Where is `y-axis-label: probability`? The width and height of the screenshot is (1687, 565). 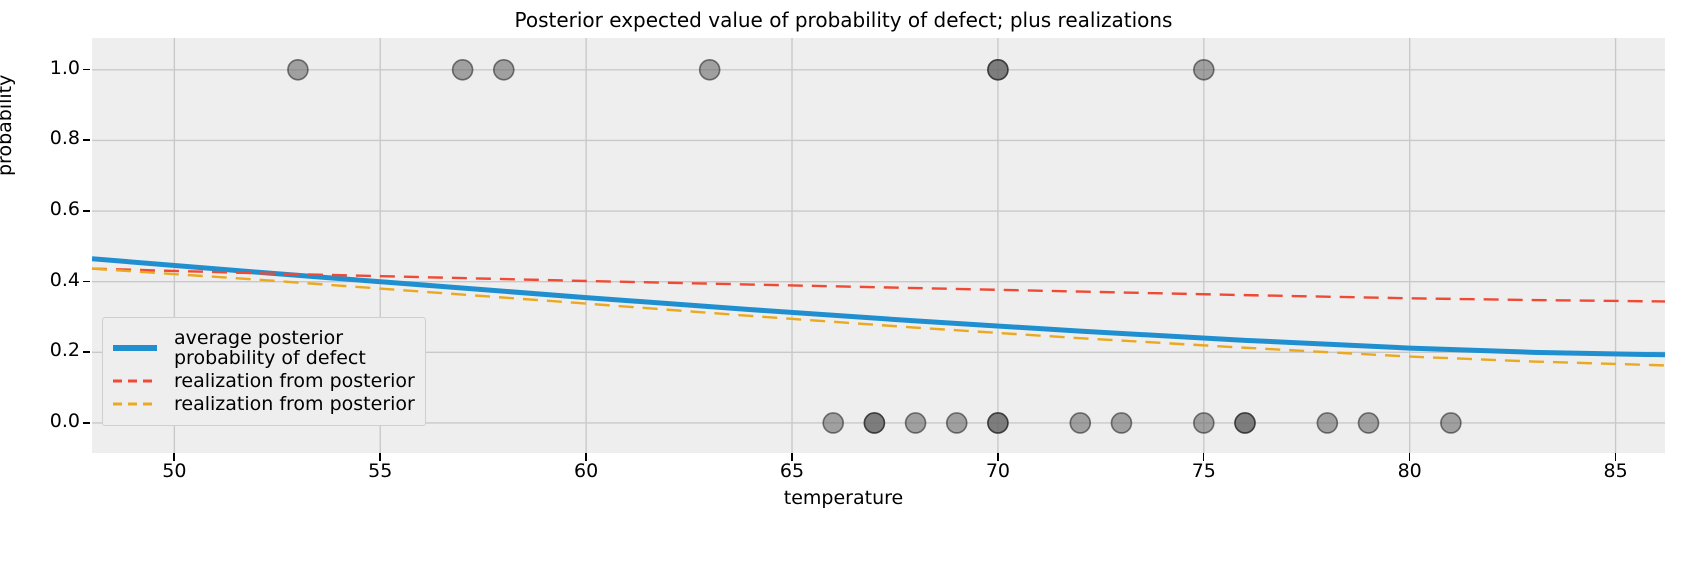
y-axis-label: probability is located at coordinates (8, 125).